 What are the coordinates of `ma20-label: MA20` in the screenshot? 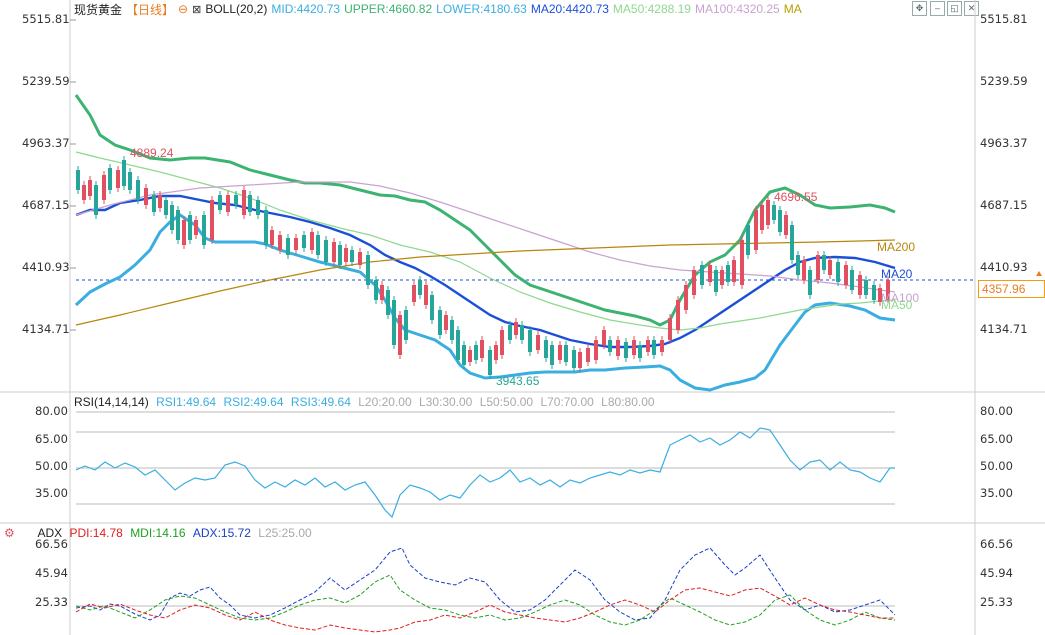 It's located at (897, 274).